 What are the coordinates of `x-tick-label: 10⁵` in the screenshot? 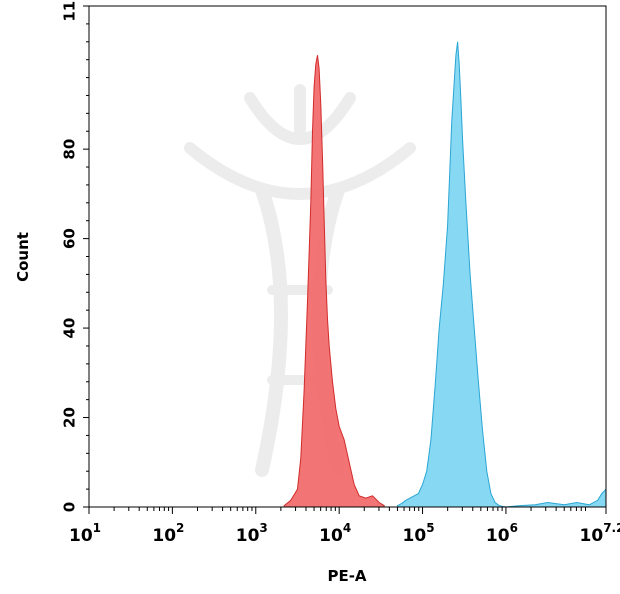 It's located at (419, 533).